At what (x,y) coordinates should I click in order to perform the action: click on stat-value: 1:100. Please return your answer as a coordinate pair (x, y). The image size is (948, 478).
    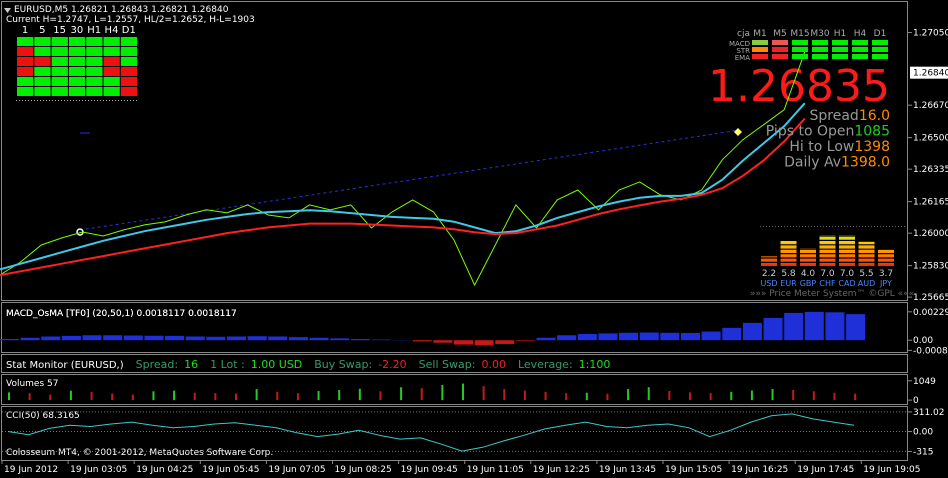
    Looking at the image, I should click on (595, 364).